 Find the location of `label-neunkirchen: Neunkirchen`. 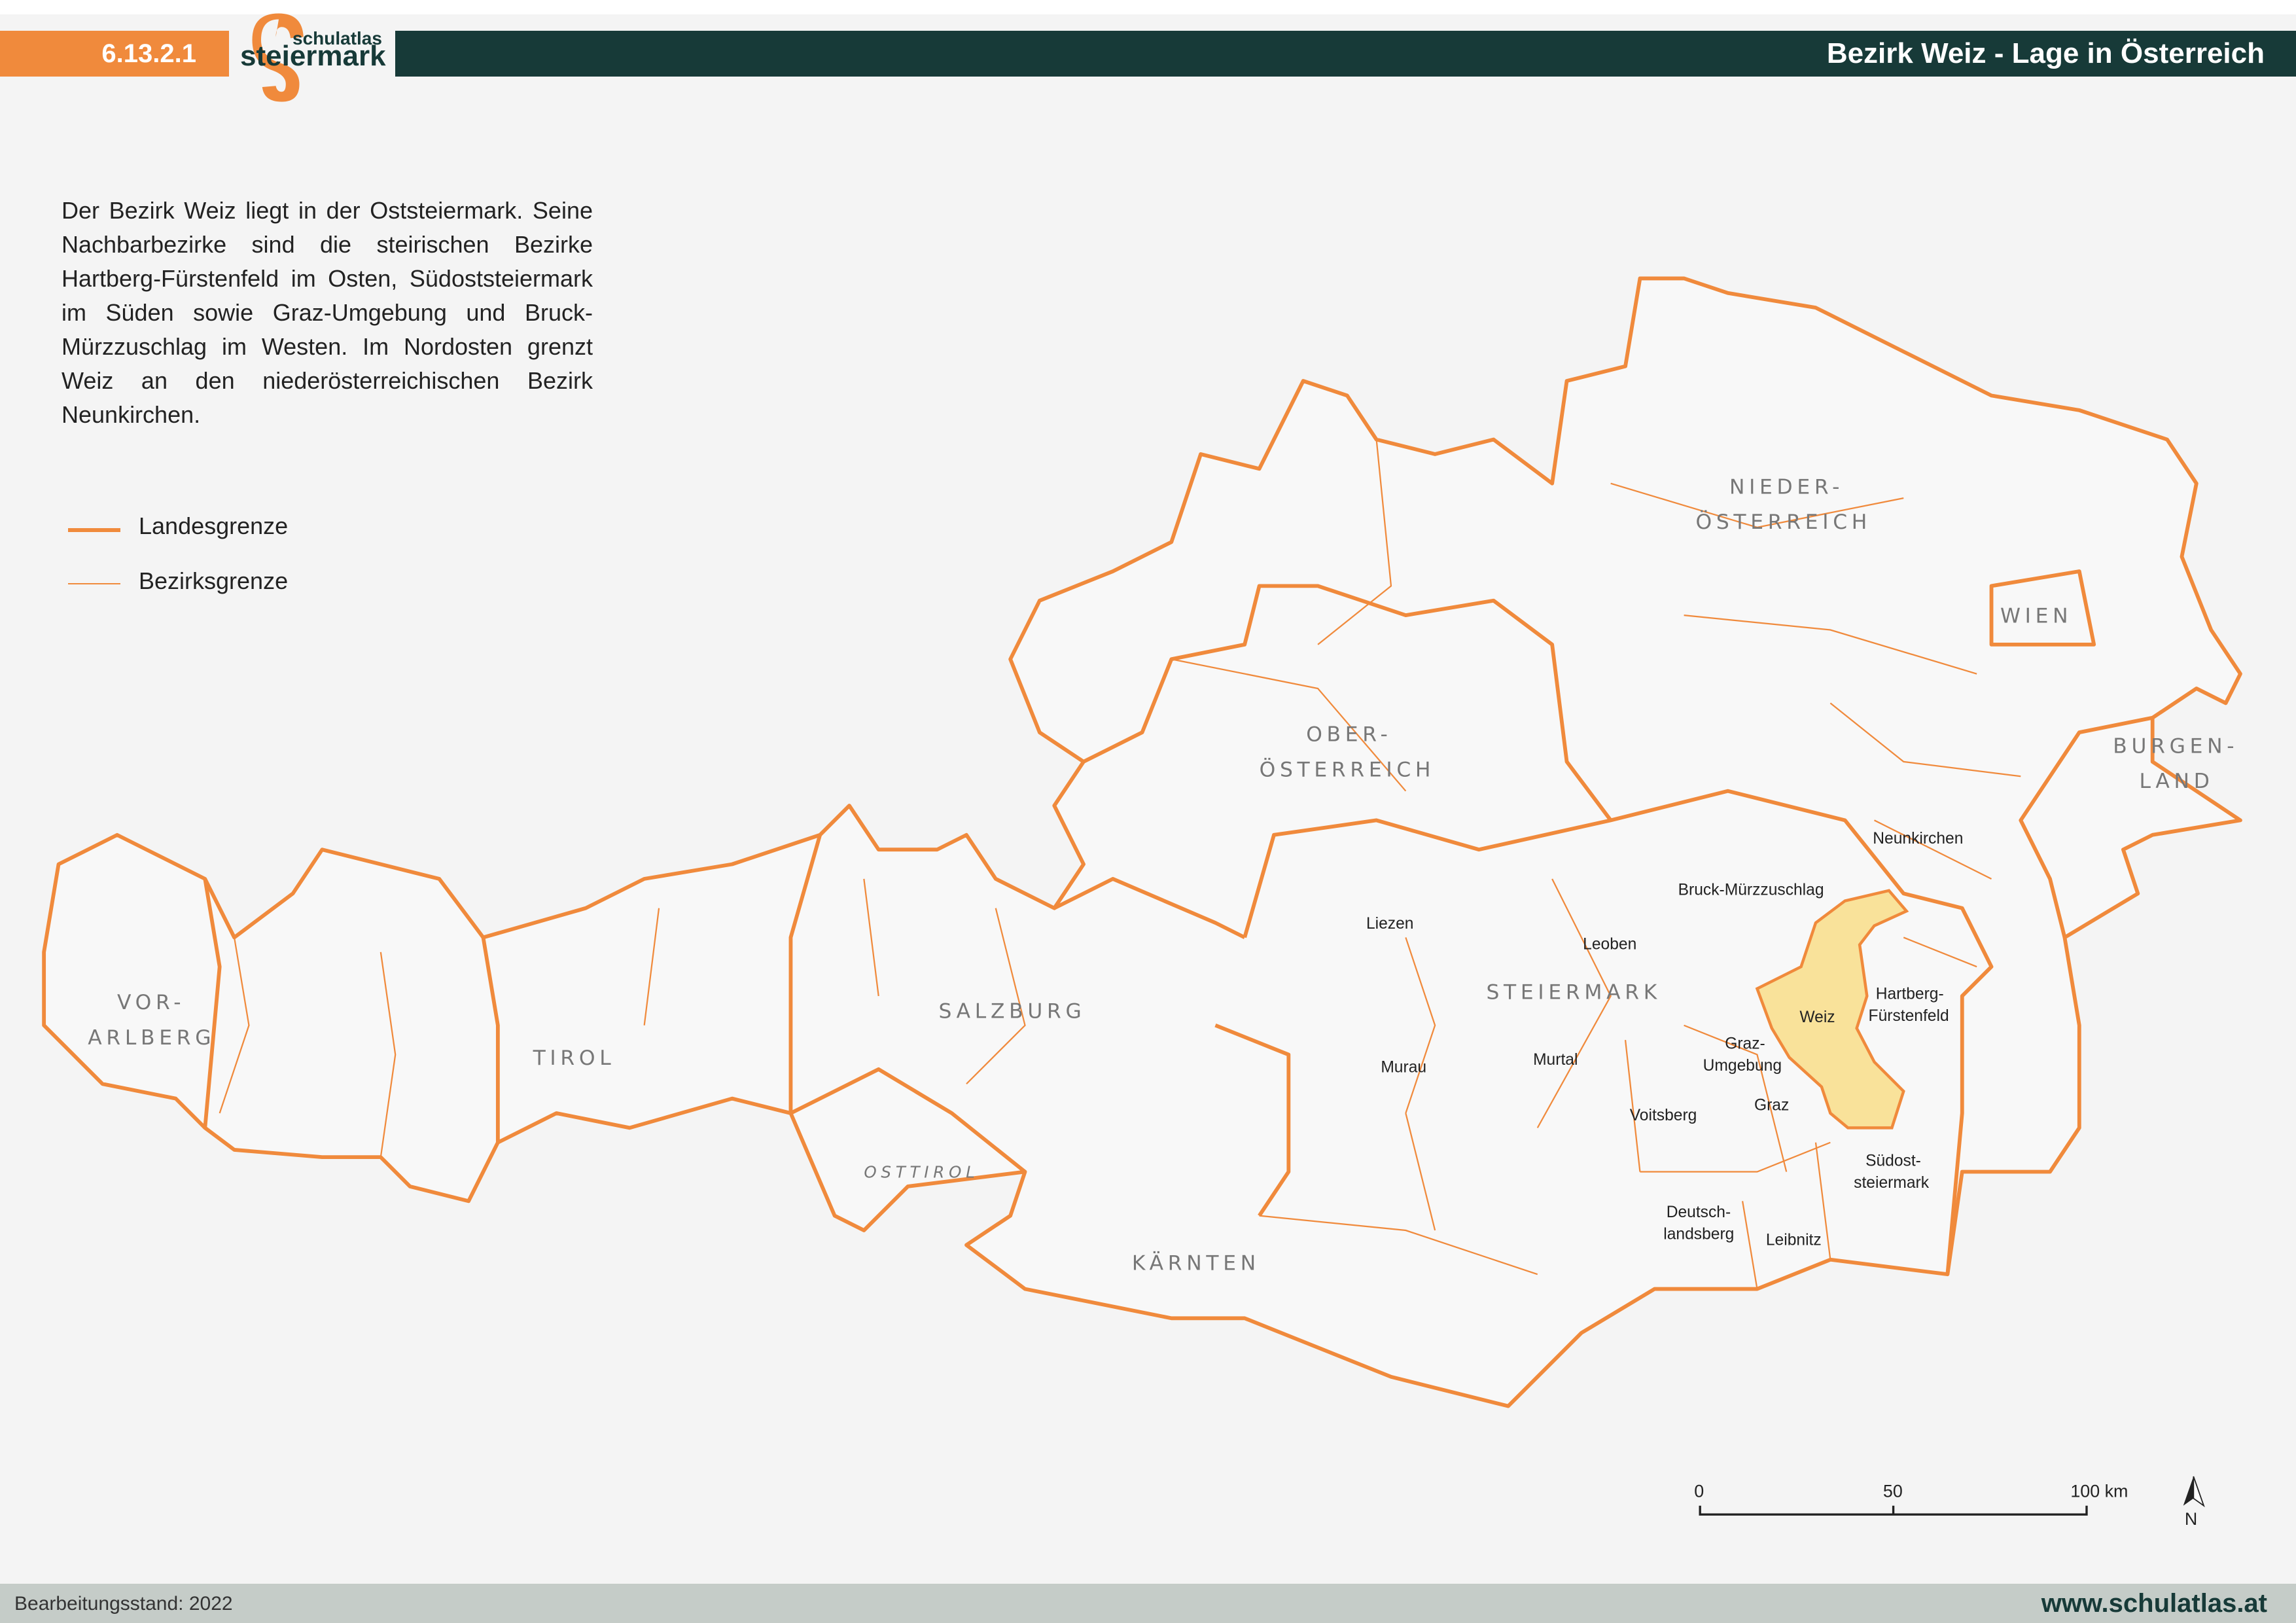

label-neunkirchen: Neunkirchen is located at coordinates (1918, 838).